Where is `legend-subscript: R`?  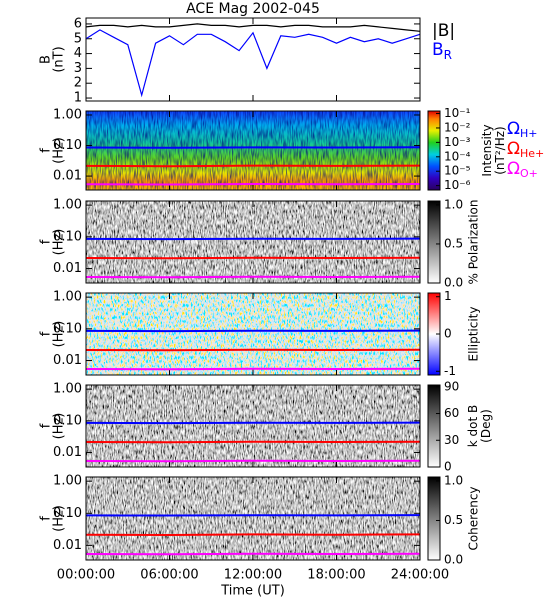
legend-subscript: R is located at coordinates (448, 55).